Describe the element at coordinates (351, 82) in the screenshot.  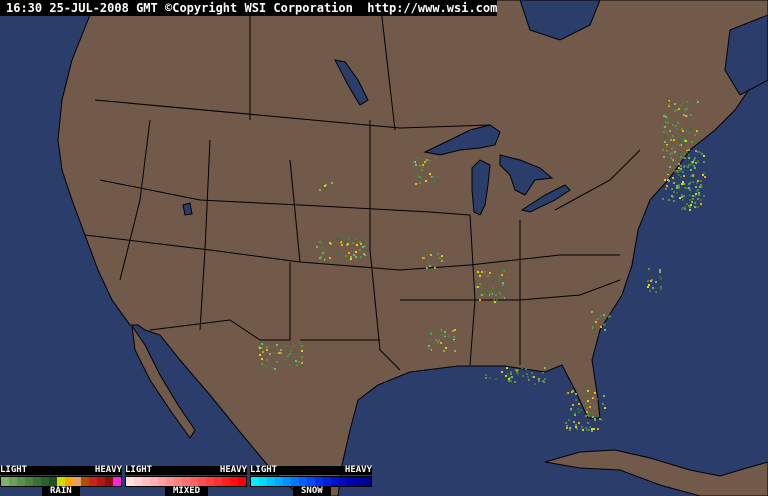
I see `lake-winnipeg` at that location.